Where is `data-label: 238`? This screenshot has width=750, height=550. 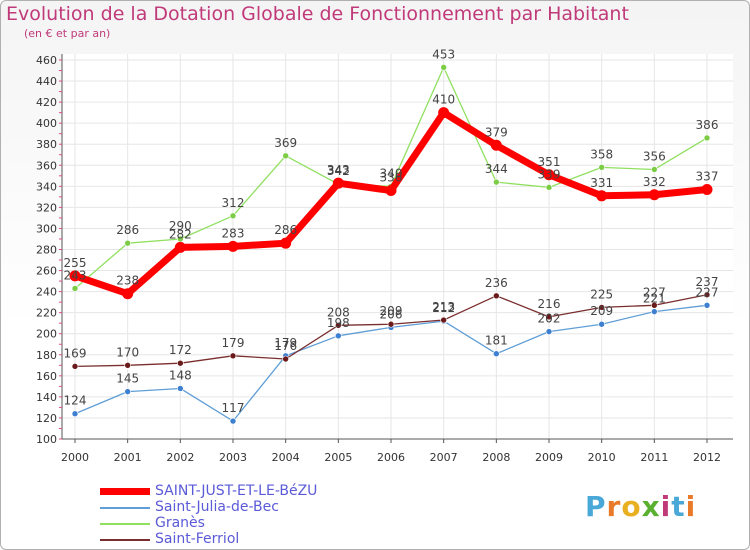 data-label: 238 is located at coordinates (127, 281).